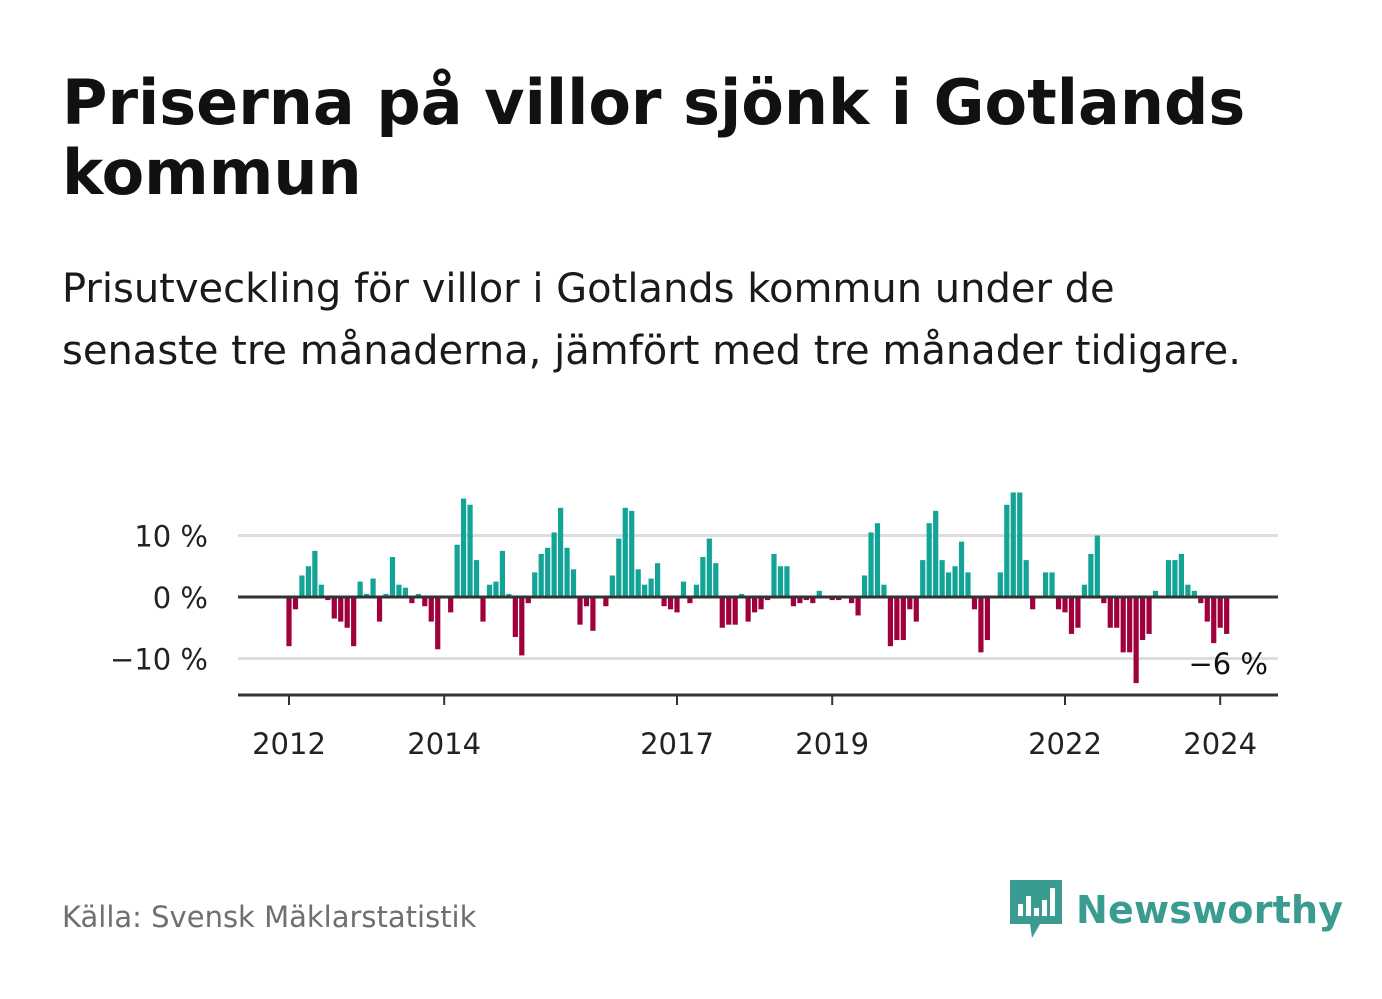 The height and width of the screenshot is (999, 1382). I want to click on brand-logo: Newsworthy, so click(1176, 910).